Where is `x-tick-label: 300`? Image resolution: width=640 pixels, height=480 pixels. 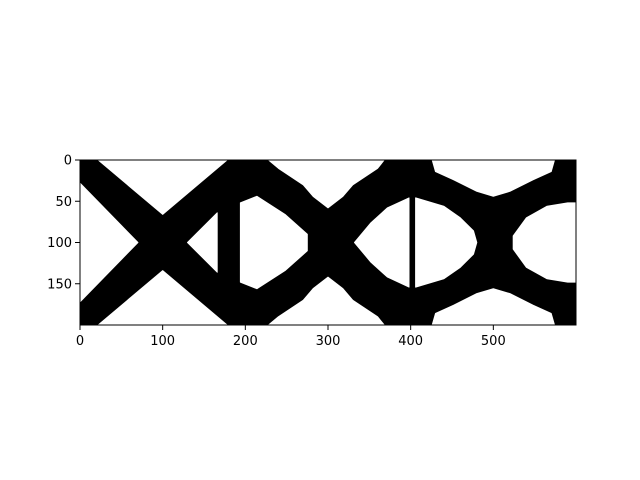 x-tick-label: 300 is located at coordinates (328, 341).